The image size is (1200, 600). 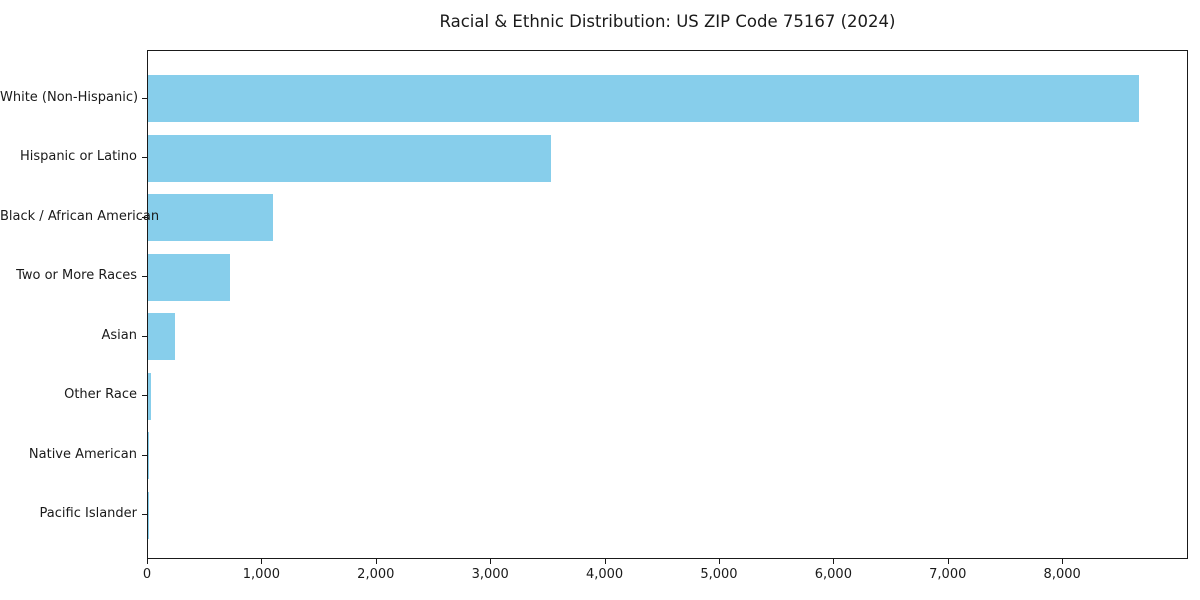 What do you see at coordinates (148, 456) in the screenshot?
I see `bar-native-american` at bounding box center [148, 456].